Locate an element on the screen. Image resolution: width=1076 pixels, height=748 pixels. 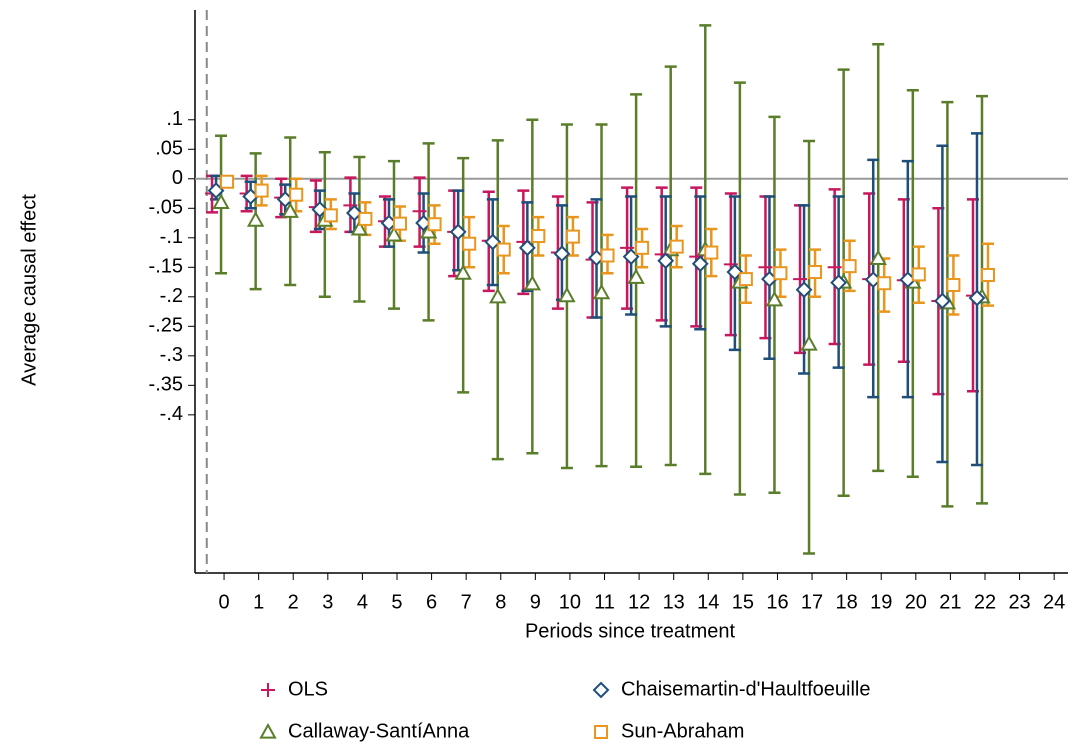
y-tick-label: -.15 is located at coordinates (166, 267).